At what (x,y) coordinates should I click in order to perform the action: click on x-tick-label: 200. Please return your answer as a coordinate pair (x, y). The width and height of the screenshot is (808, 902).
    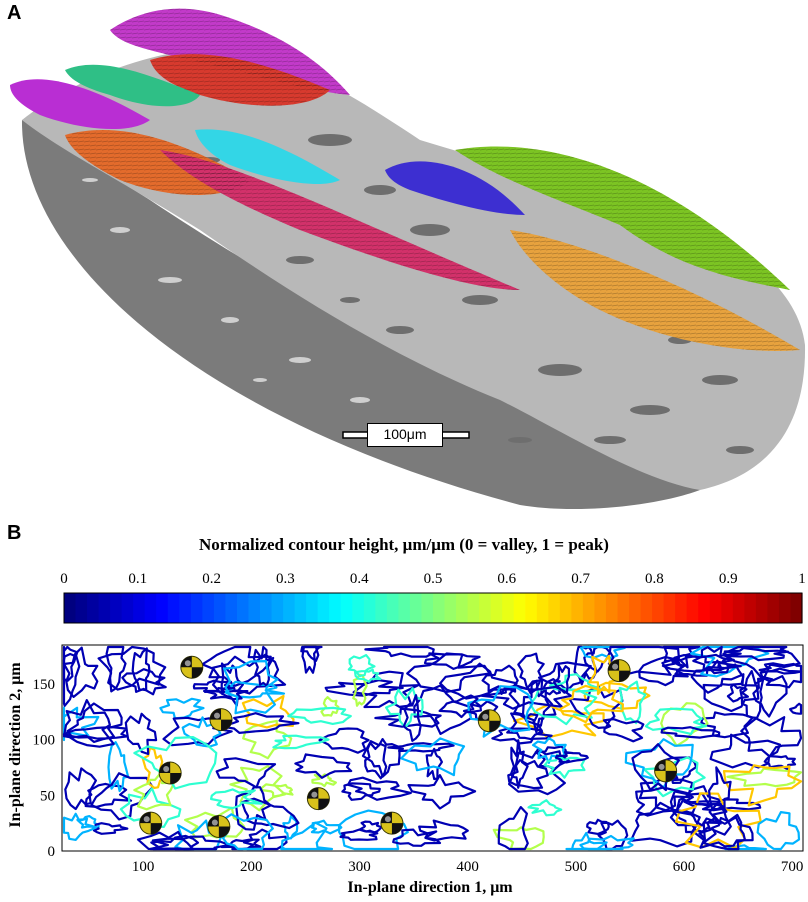
    Looking at the image, I should click on (251, 867).